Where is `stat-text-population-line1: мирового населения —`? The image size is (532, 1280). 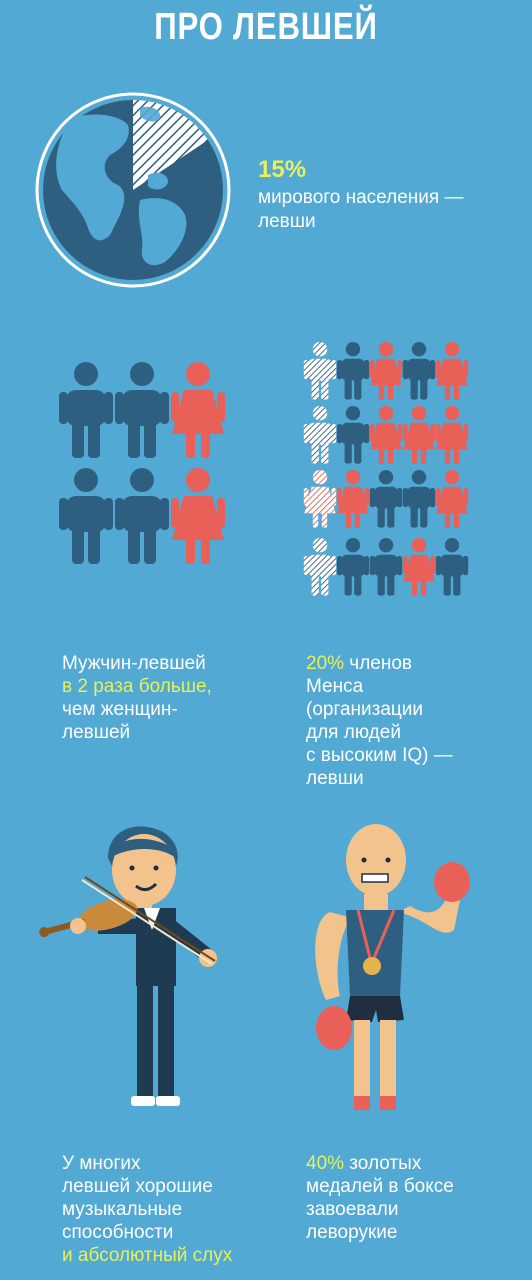
stat-text-population-line1: мирового населения — is located at coordinates (361, 197).